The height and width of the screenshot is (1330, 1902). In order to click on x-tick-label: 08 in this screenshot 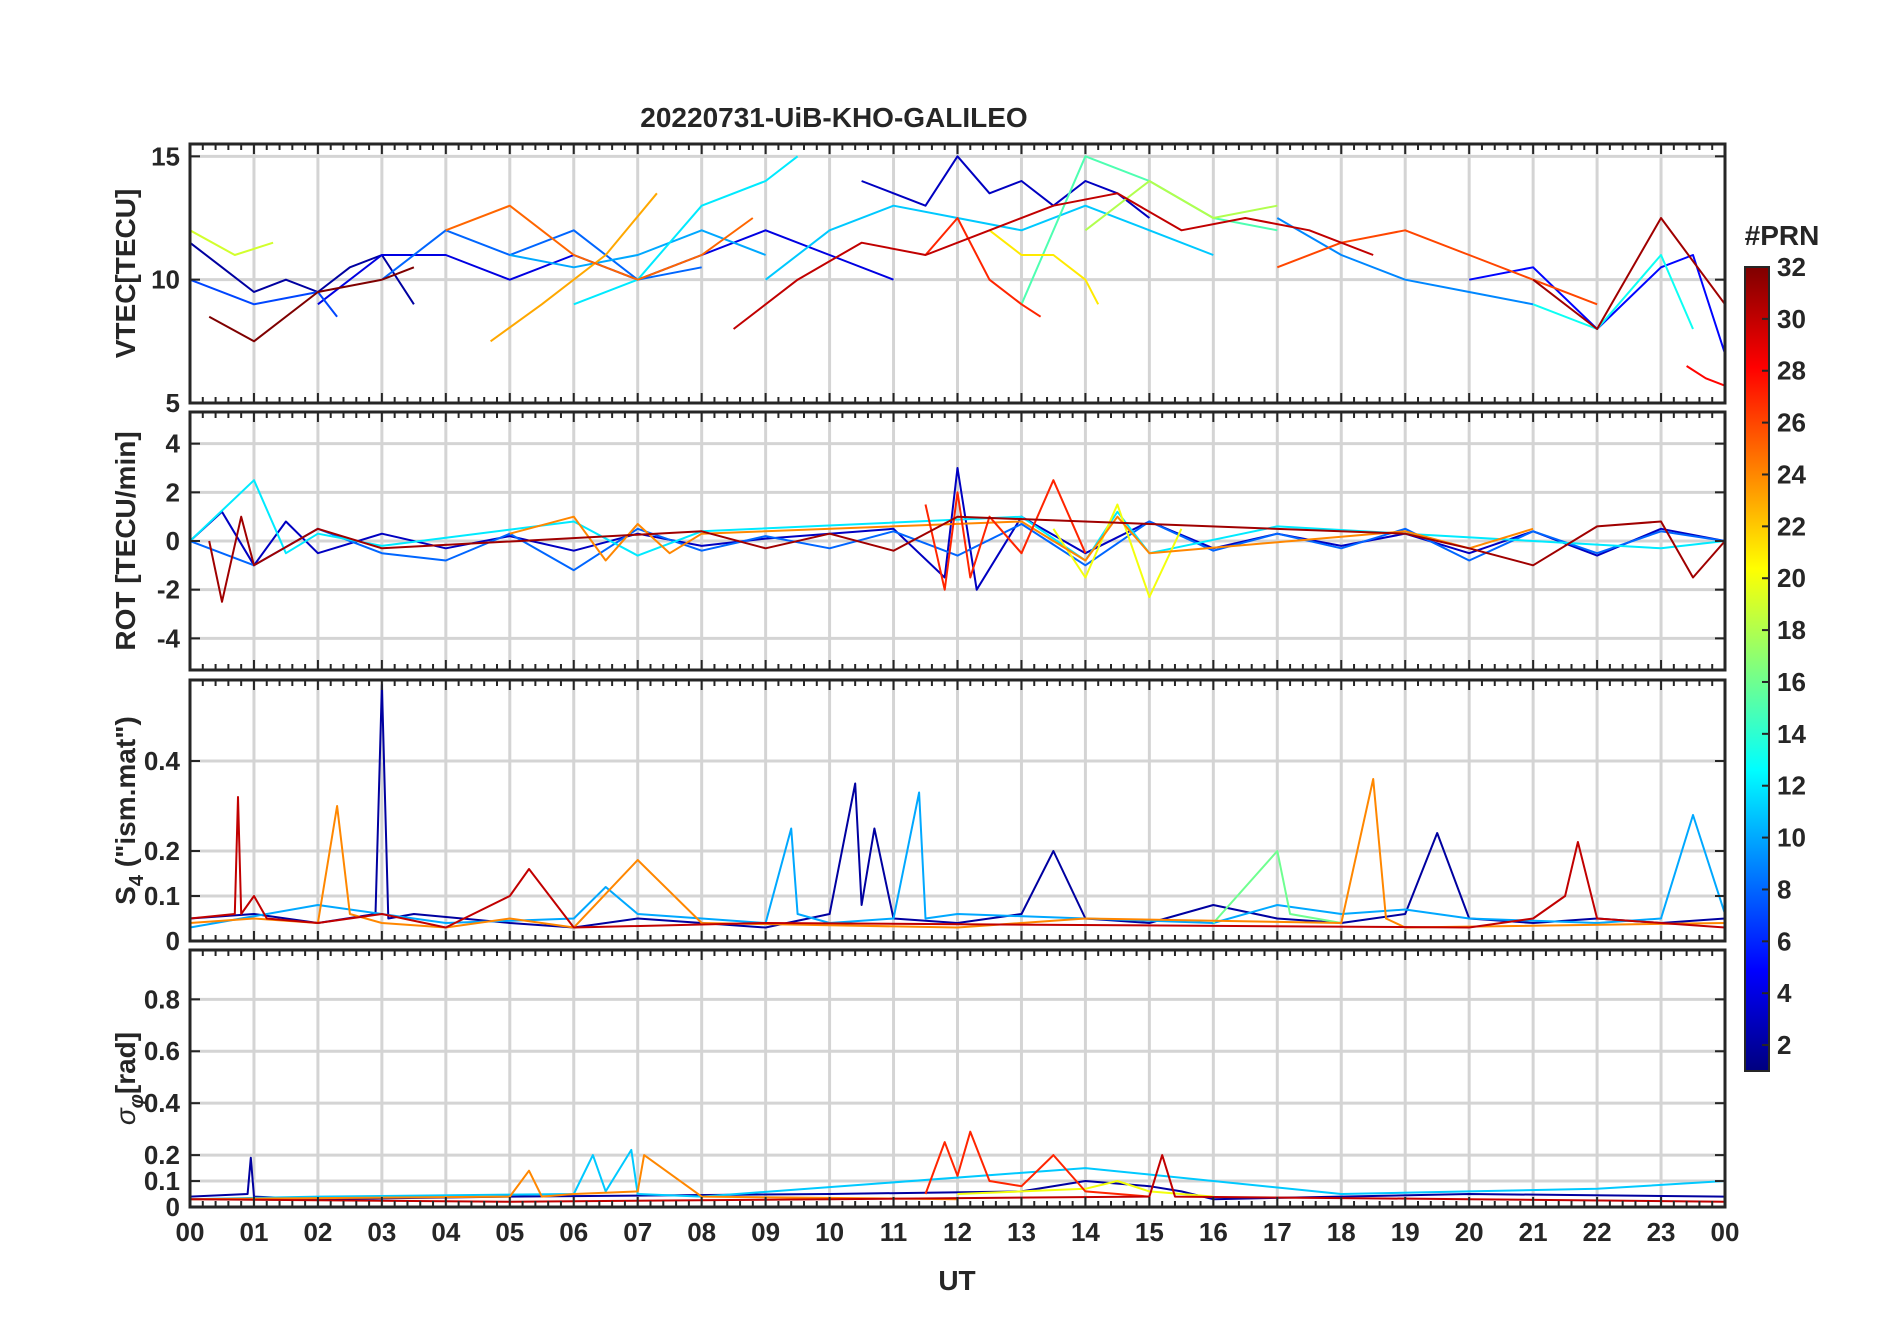, I will do `click(701, 1232)`.